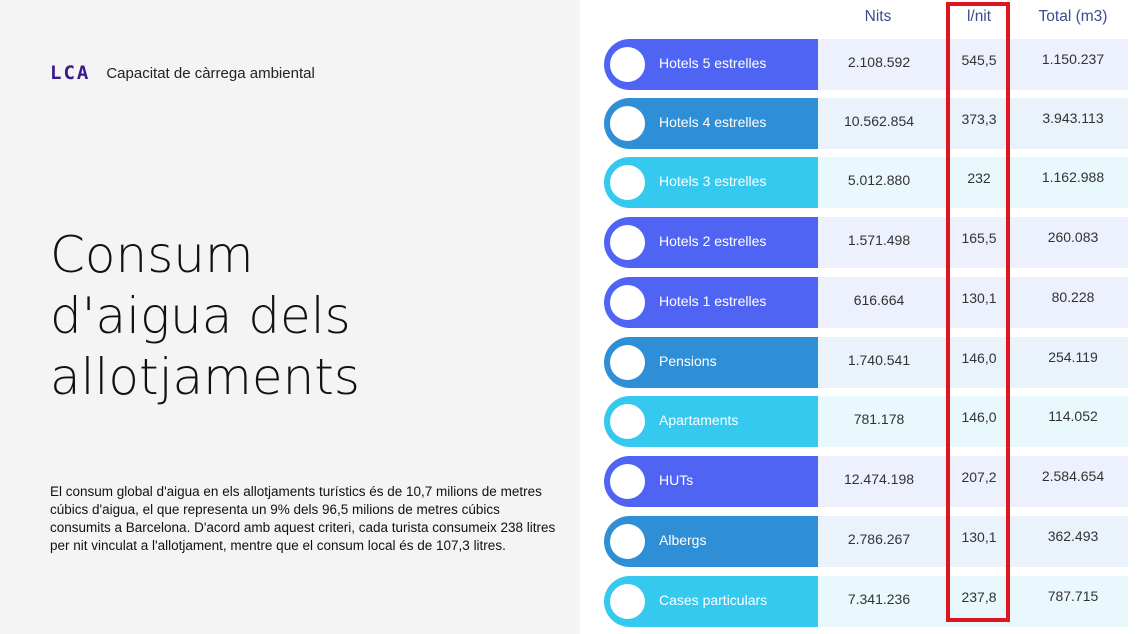  What do you see at coordinates (1073, 123) in the screenshot?
I see `total-cell: 3.943.113` at bounding box center [1073, 123].